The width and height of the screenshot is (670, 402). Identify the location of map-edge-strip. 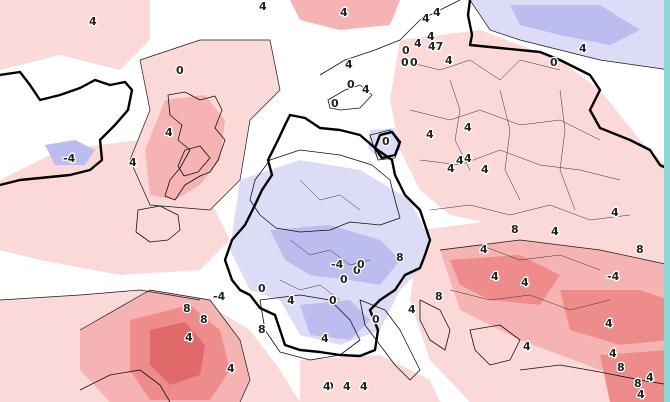
(667, 201).